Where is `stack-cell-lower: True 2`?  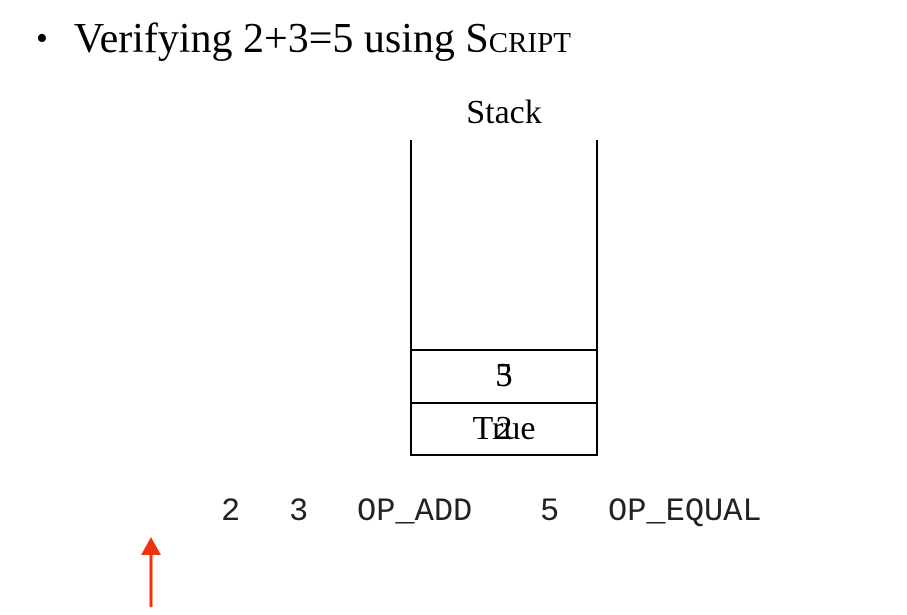 stack-cell-lower: True 2 is located at coordinates (504, 428).